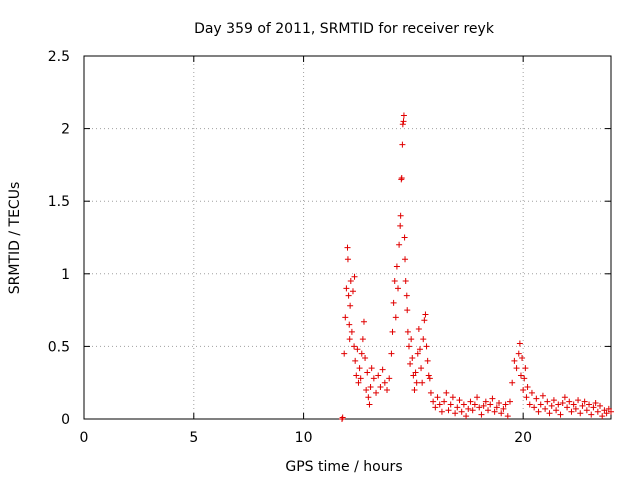 The width and height of the screenshot is (640, 480). What do you see at coordinates (84, 438) in the screenshot?
I see `x-tick-label: 0` at bounding box center [84, 438].